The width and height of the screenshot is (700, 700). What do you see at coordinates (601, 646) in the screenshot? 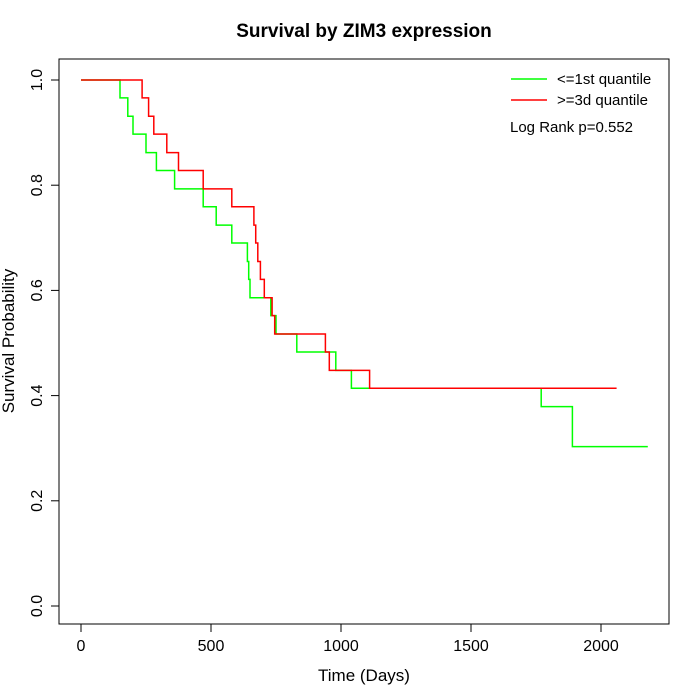
I see `x-tick-label-4: 2000` at bounding box center [601, 646].